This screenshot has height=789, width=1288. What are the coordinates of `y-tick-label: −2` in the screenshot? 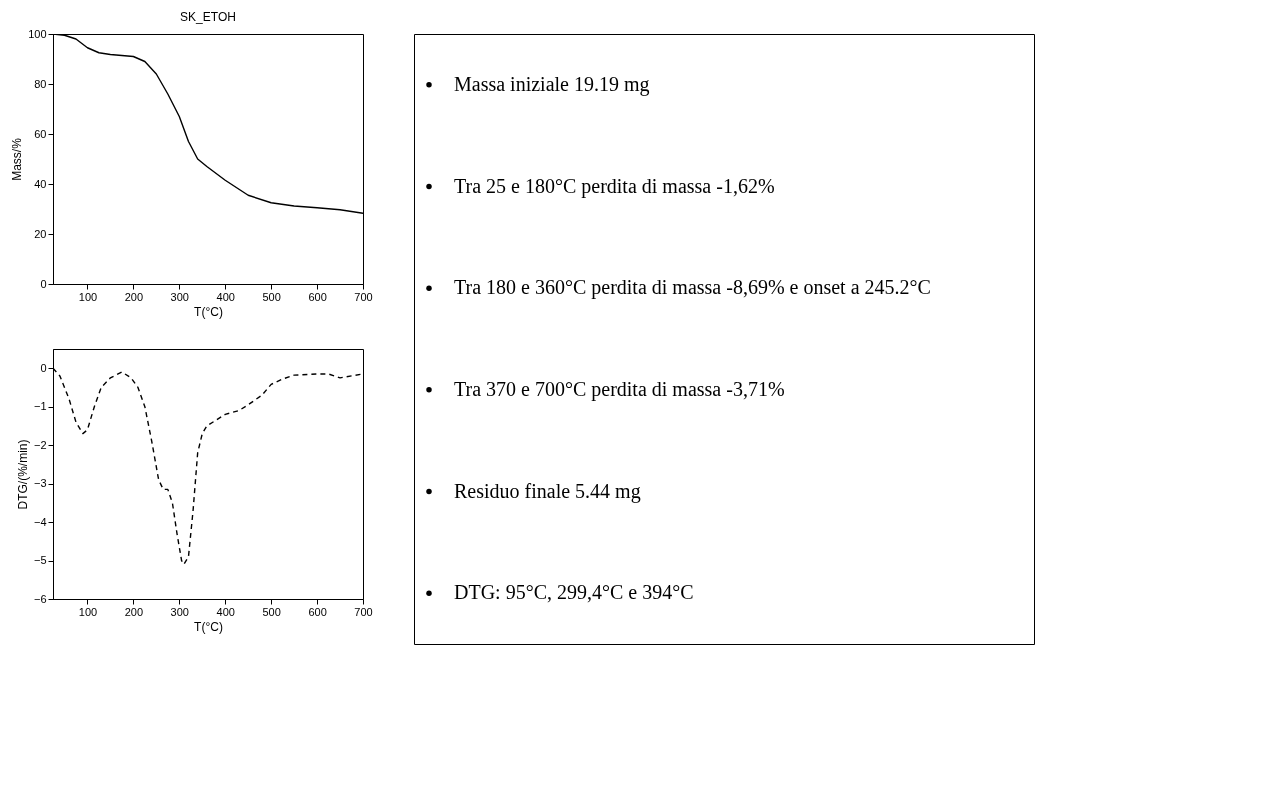 It's located at (40, 444).